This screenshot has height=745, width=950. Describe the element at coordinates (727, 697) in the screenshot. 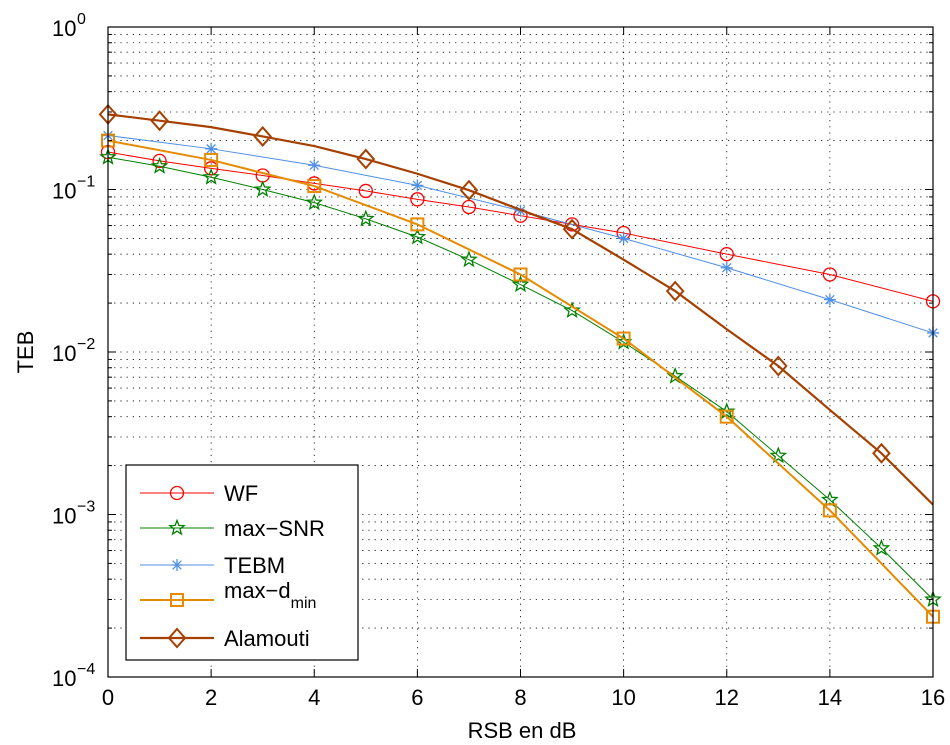

I see `x-tick-label: 12` at that location.